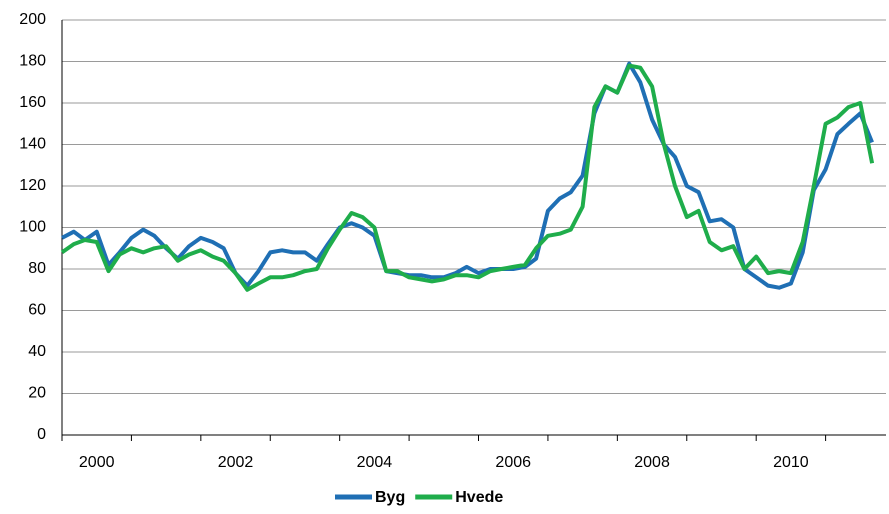 The image size is (889, 514). Describe the element at coordinates (37, 310) in the screenshot. I see `y-tick-label: 60` at that location.